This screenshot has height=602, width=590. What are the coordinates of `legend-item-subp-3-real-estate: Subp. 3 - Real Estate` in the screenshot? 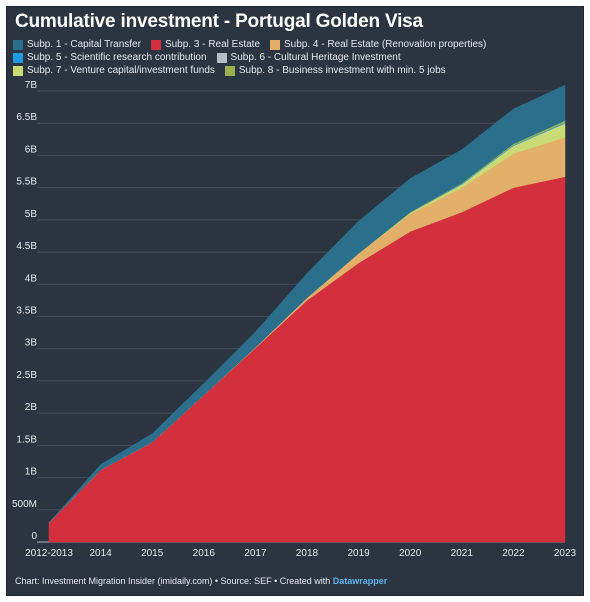 It's located at (205, 44).